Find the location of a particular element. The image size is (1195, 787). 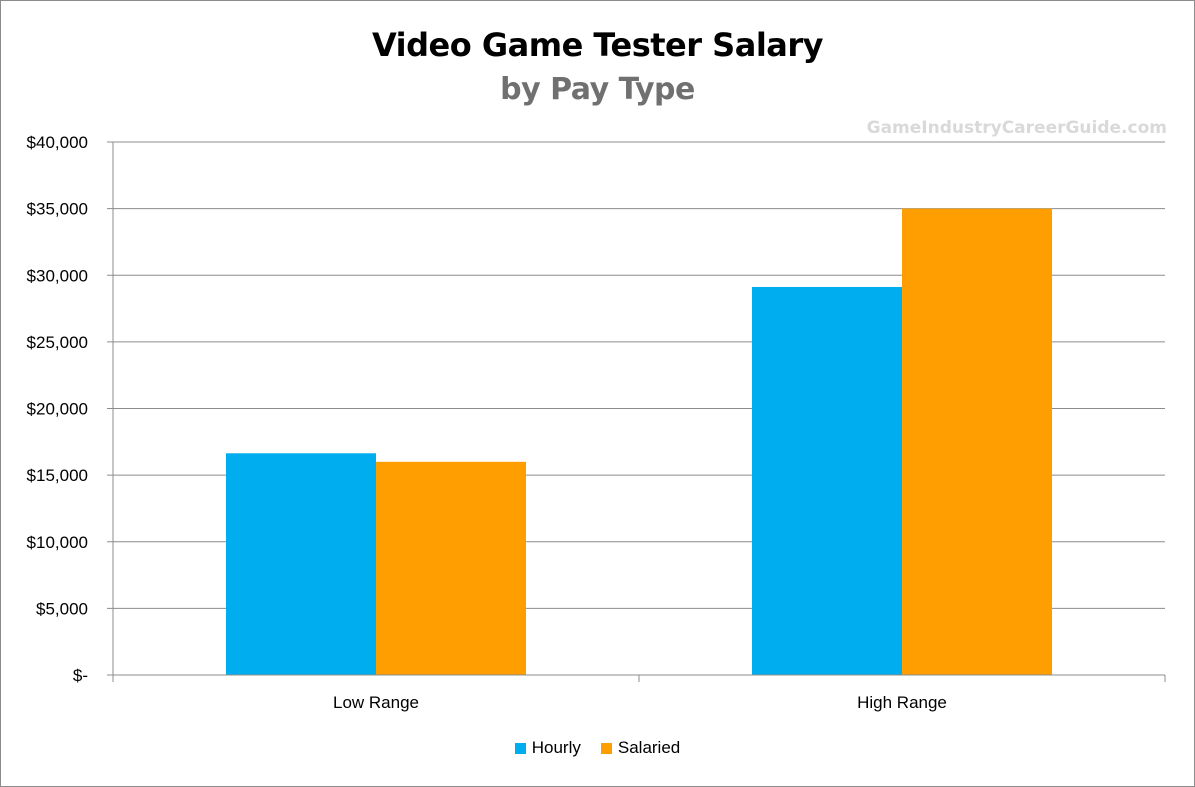

y-tick-label: $30,000 is located at coordinates (57, 275).